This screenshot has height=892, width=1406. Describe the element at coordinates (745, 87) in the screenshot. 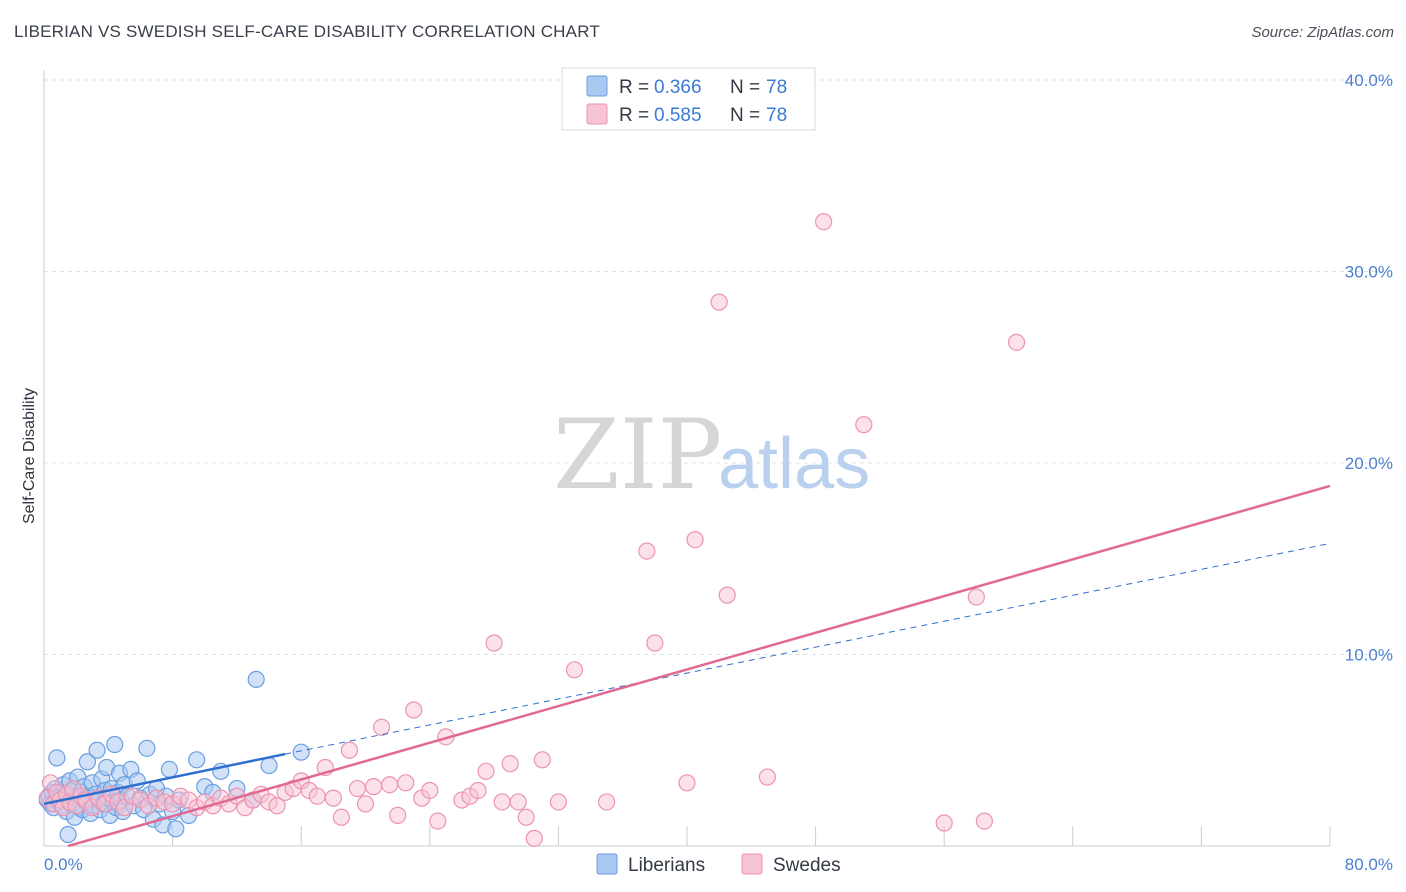

I see `legend-n-label-1: N =` at that location.